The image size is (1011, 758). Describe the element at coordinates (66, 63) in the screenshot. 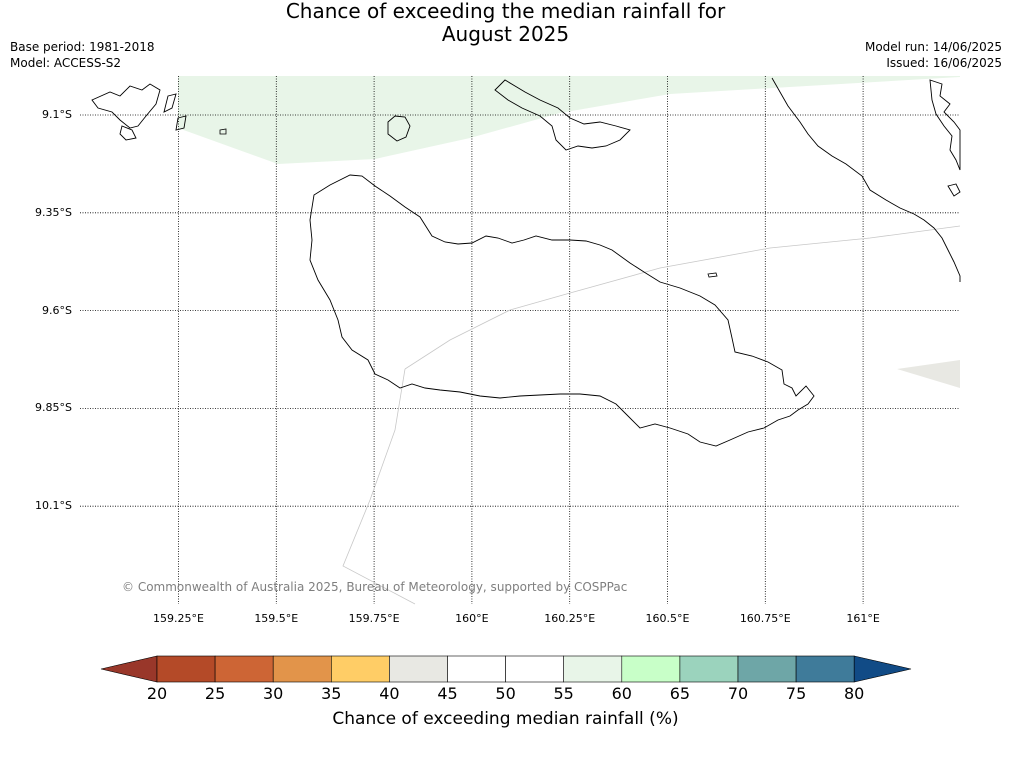

I see `model-name: Model: ACCESS-S2` at that location.